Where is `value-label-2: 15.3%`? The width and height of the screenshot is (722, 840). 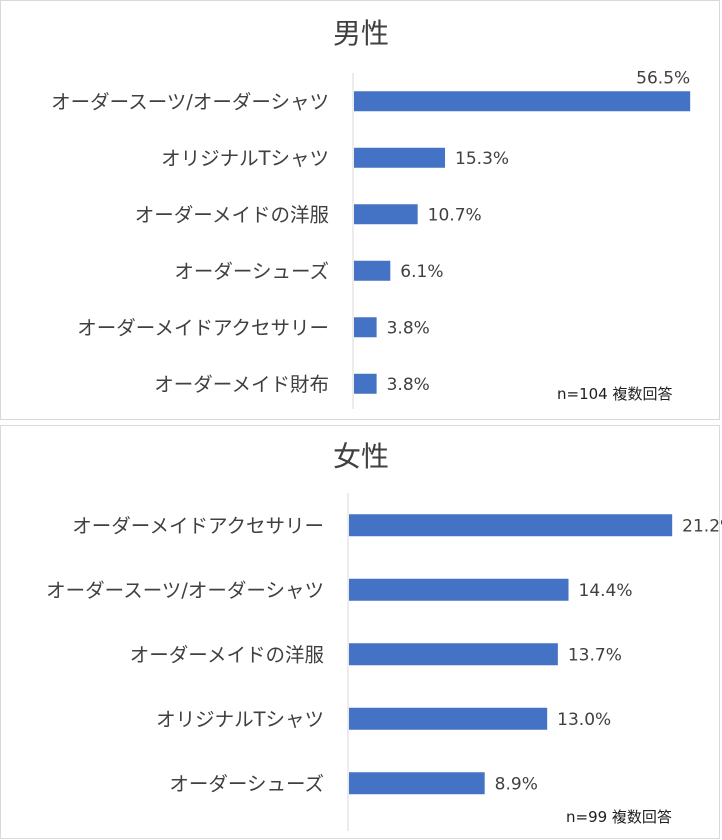
value-label-2: 15.3% is located at coordinates (482, 159).